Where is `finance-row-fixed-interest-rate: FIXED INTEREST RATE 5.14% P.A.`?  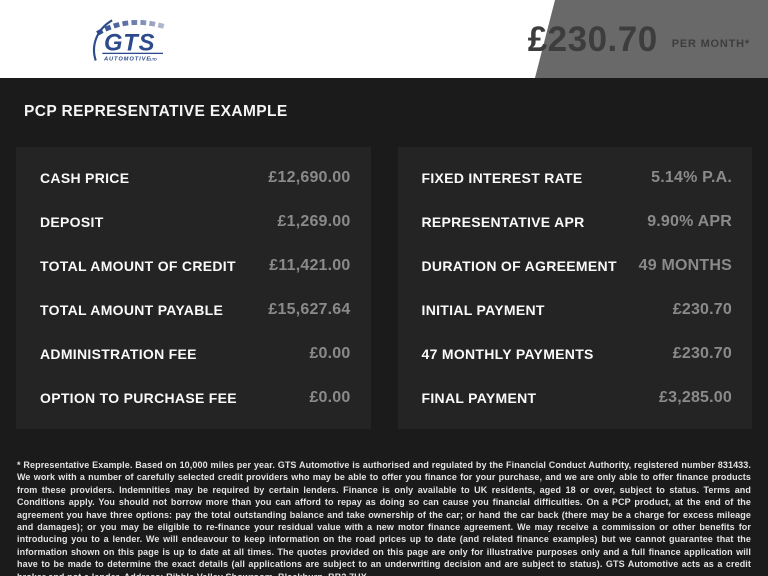 finance-row-fixed-interest-rate: FIXED INTEREST RATE 5.14% P.A. is located at coordinates (577, 178).